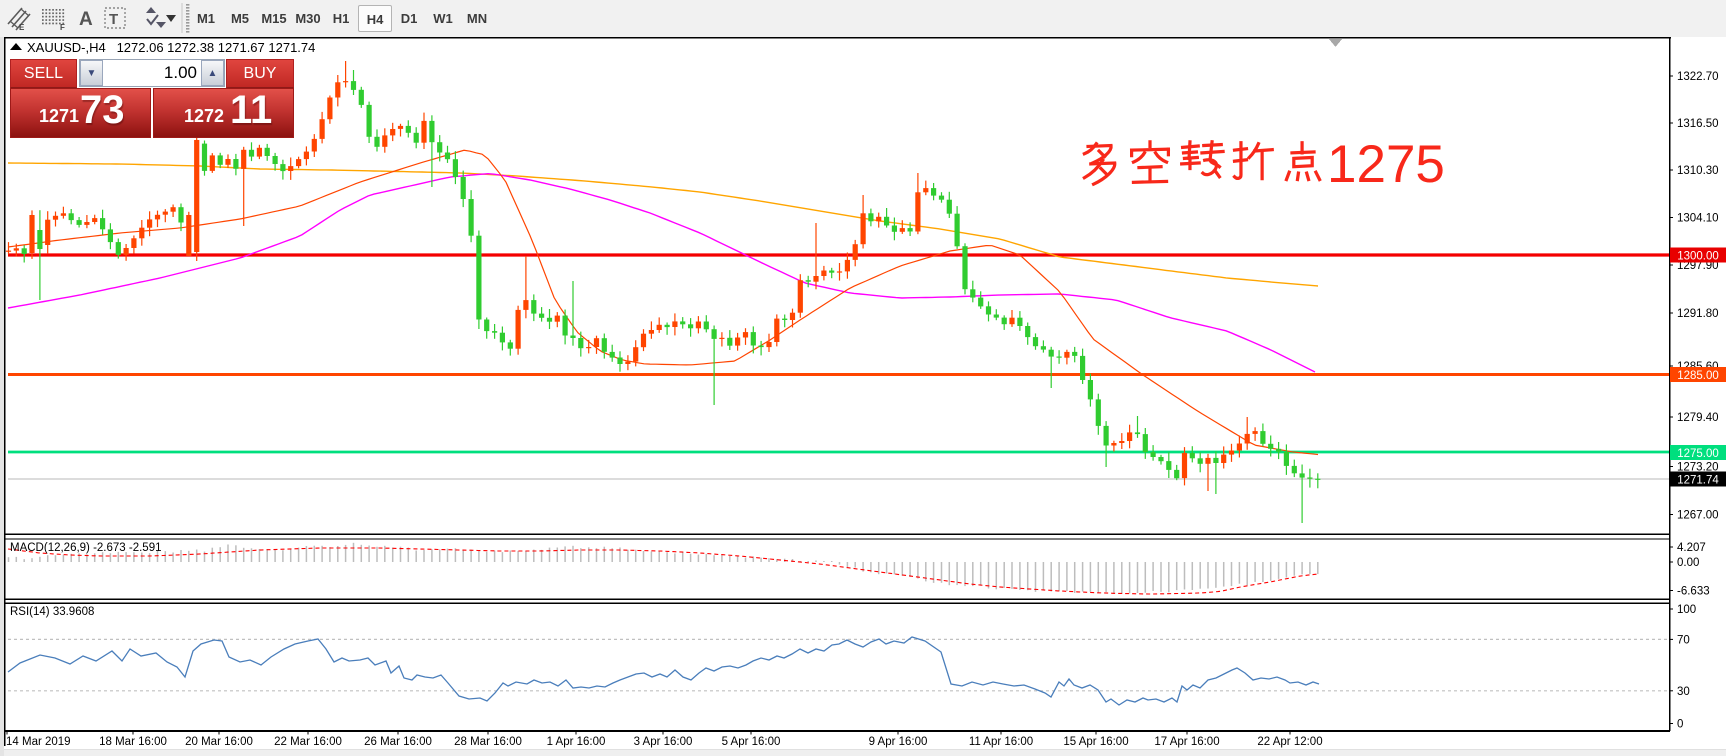  Describe the element at coordinates (113, 19) in the screenshot. I see `svg-text: T` at that location.